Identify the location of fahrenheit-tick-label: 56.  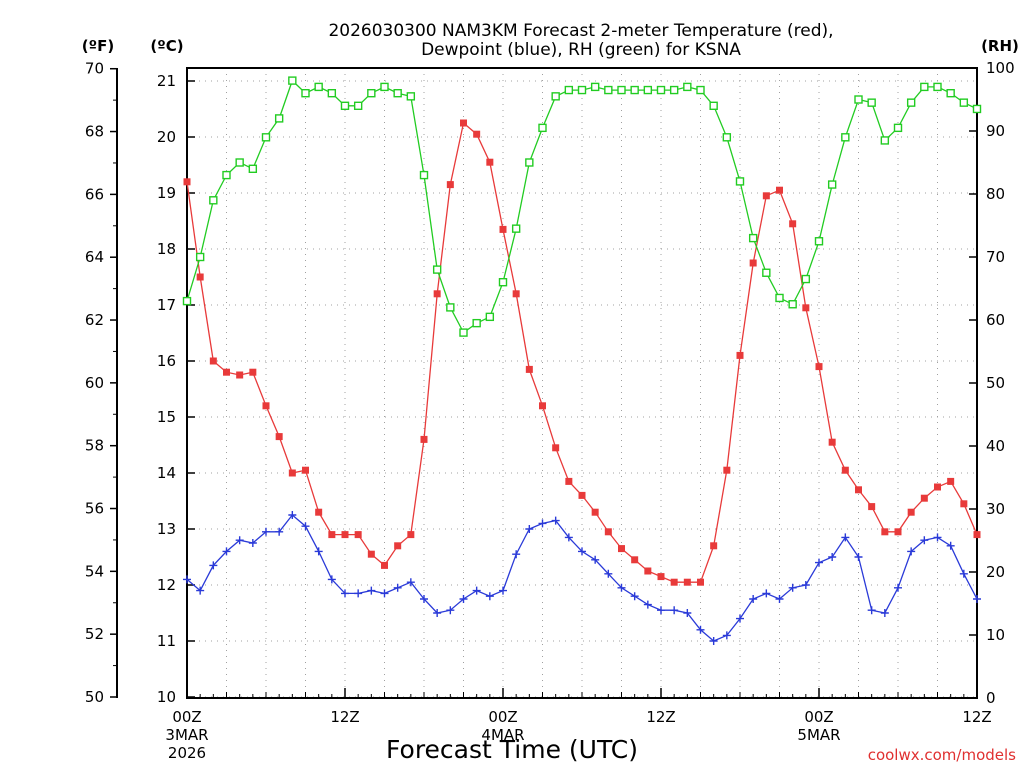
(94, 509).